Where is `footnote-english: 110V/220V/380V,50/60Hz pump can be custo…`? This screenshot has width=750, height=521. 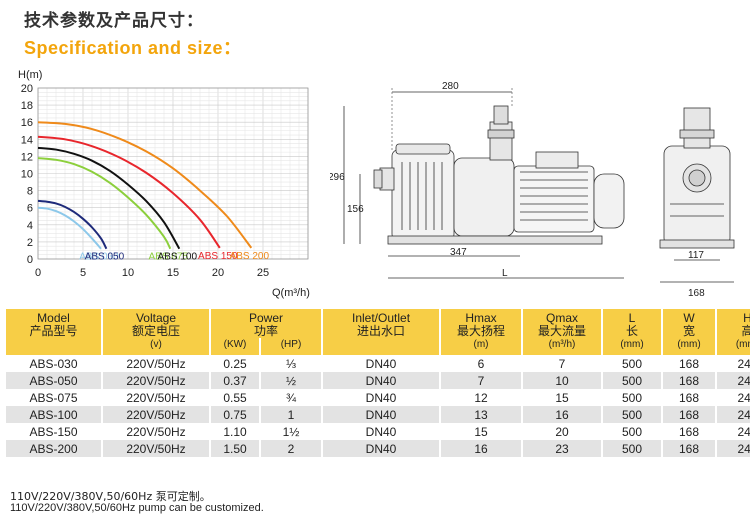 footnote-english: 110V/220V/380V,50/60Hz pump can be custo… is located at coordinates (137, 508).